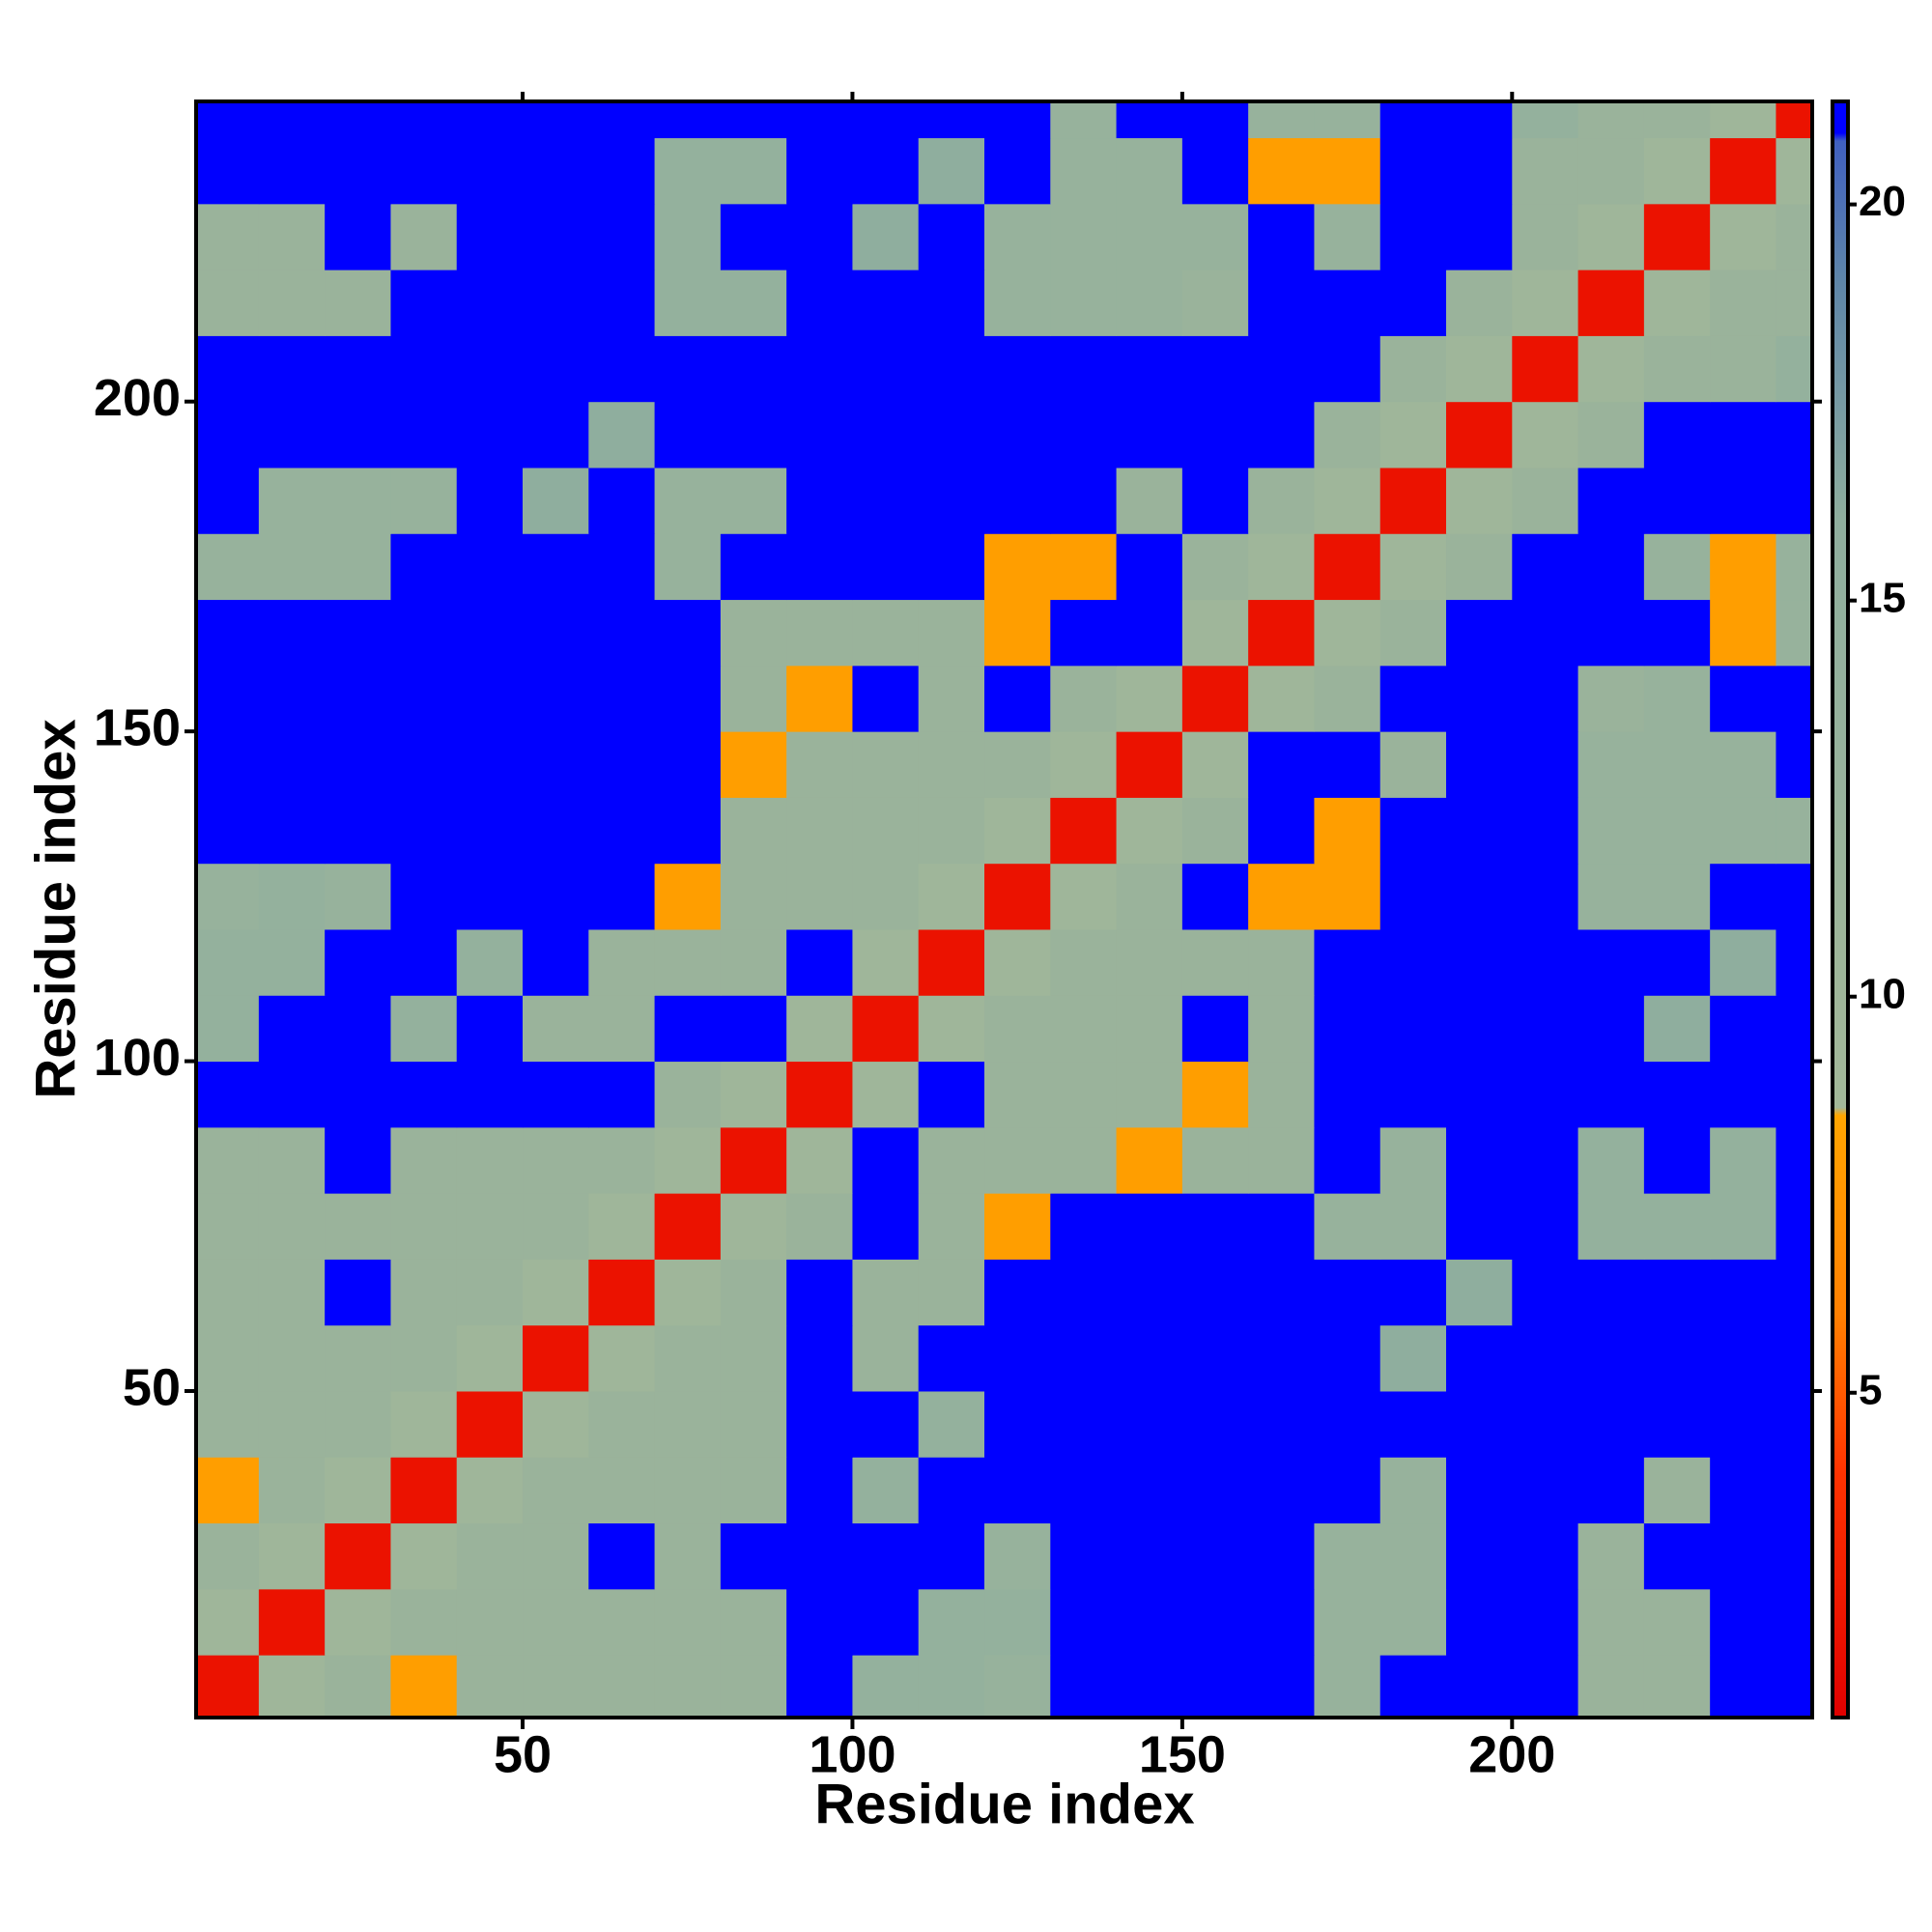 The height and width of the screenshot is (1932, 1932). I want to click on colorbar-tick-label: 10, so click(1882, 993).